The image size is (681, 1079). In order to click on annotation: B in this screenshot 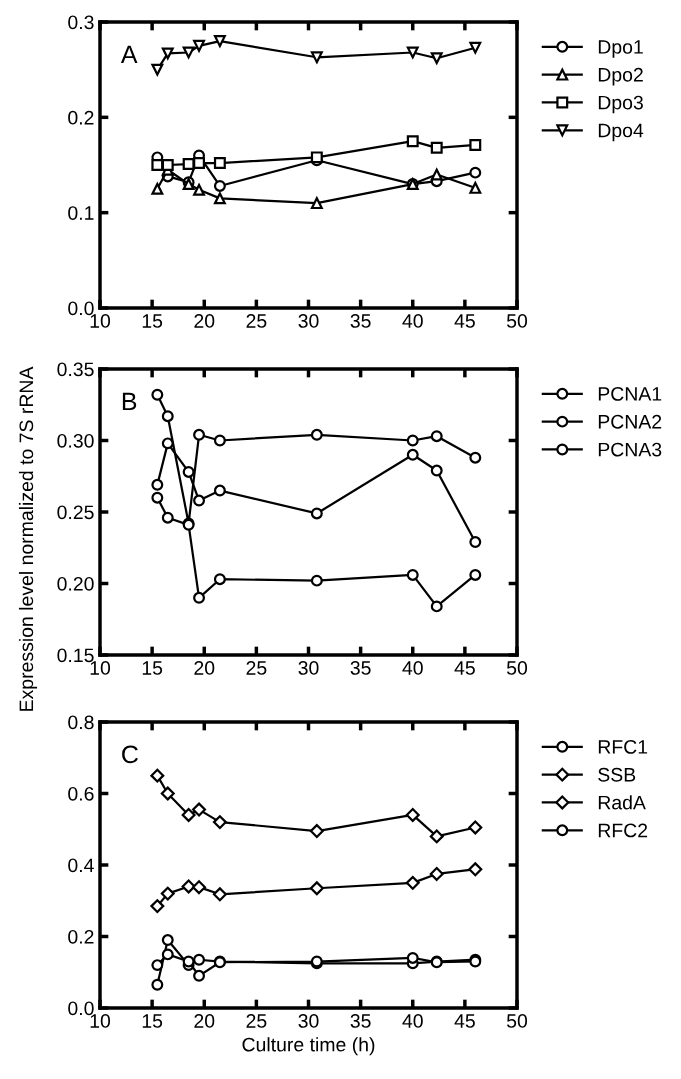, I will do `click(129, 401)`.